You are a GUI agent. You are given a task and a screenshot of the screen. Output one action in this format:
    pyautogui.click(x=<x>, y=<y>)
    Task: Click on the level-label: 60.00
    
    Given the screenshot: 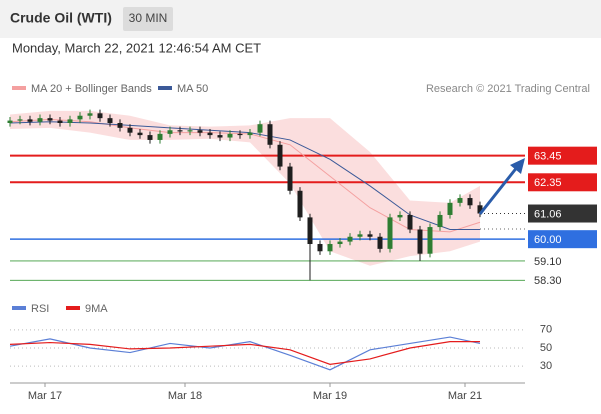 What is the action you would take?
    pyautogui.click(x=548, y=240)
    